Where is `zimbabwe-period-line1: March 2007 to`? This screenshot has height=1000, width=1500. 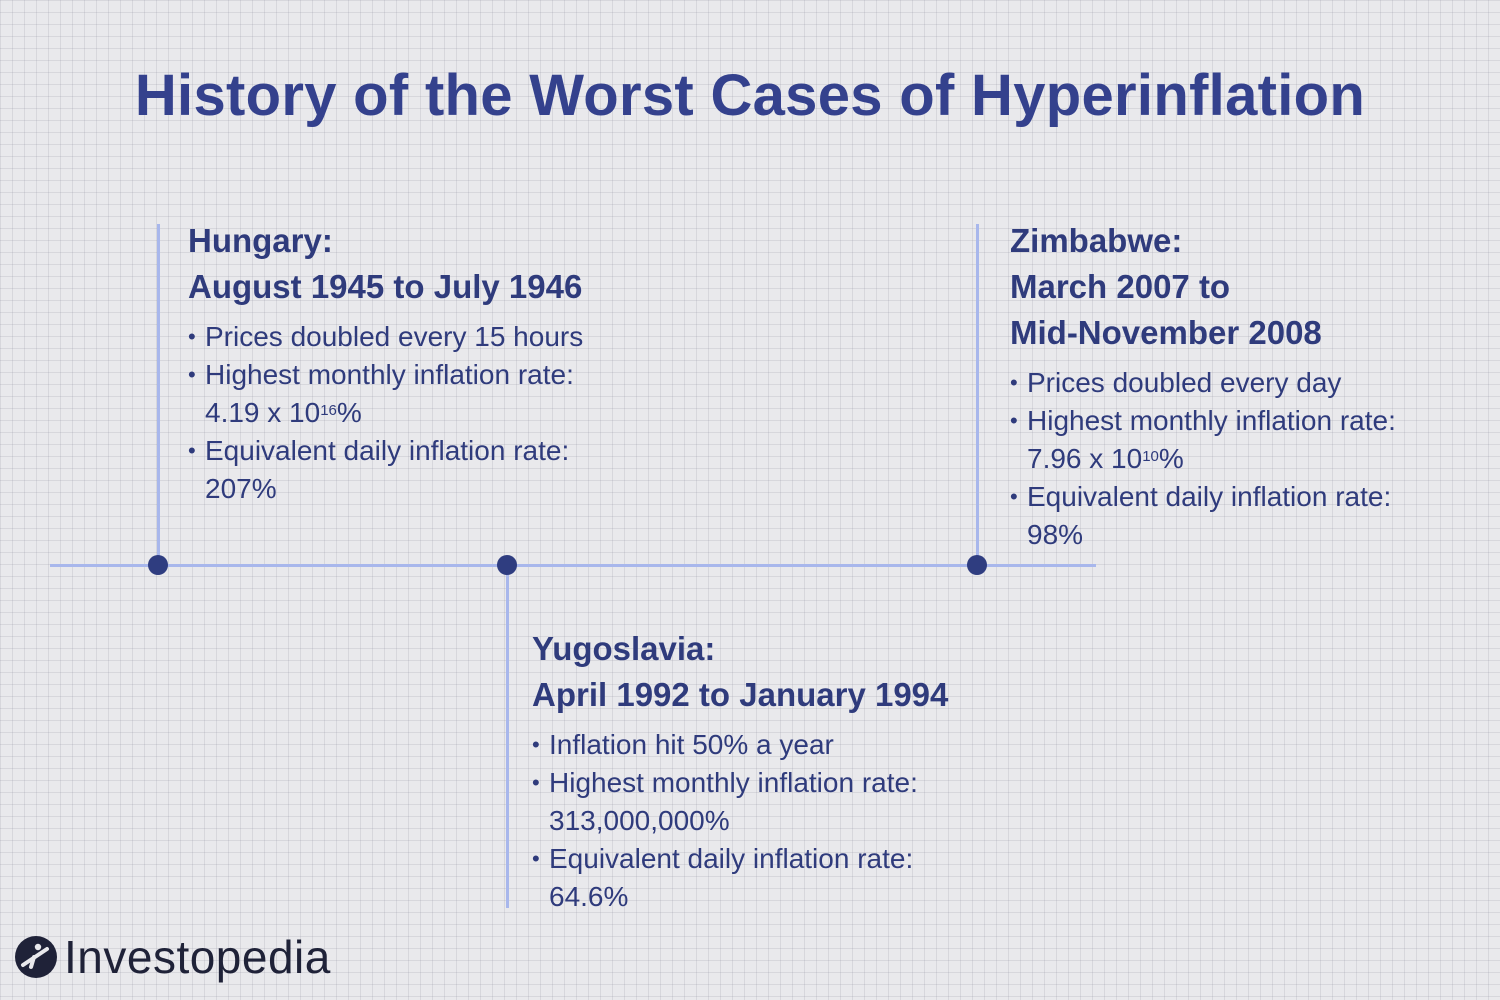 zimbabwe-period-line1: March 2007 to is located at coordinates (1120, 286).